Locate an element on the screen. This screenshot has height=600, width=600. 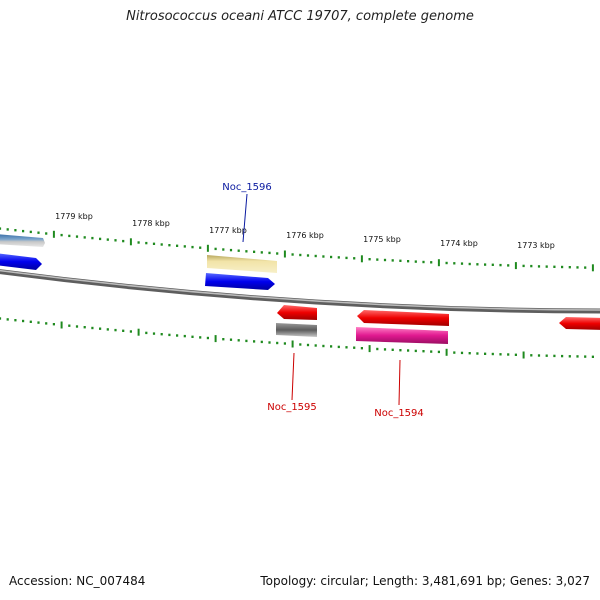
tick-row-outer is located at coordinates (297, 249).